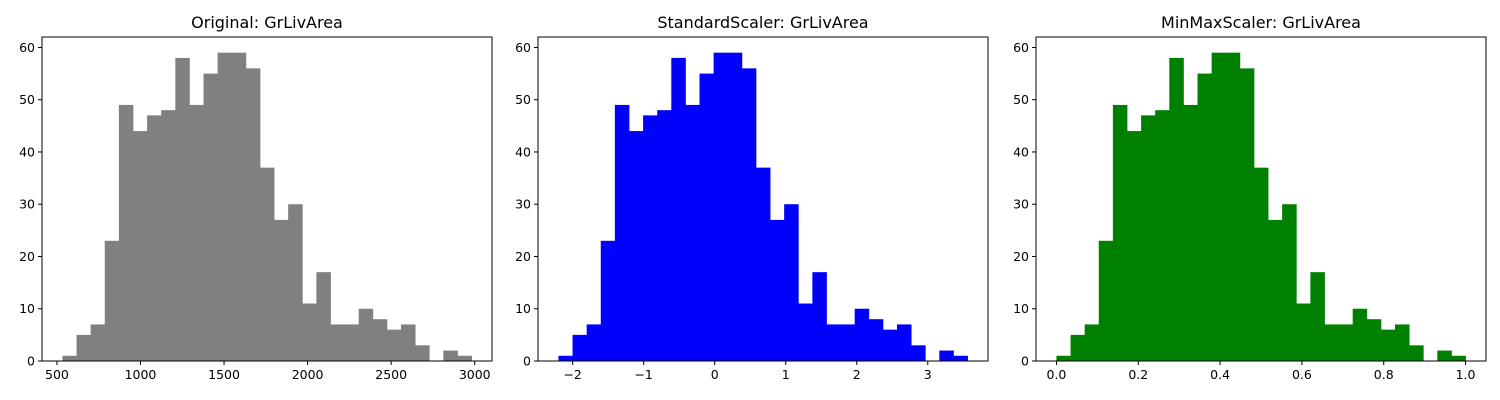 Image resolution: width=1500 pixels, height=400 pixels. What do you see at coordinates (1021, 99) in the screenshot?
I see `y-tick-label: 50` at bounding box center [1021, 99].